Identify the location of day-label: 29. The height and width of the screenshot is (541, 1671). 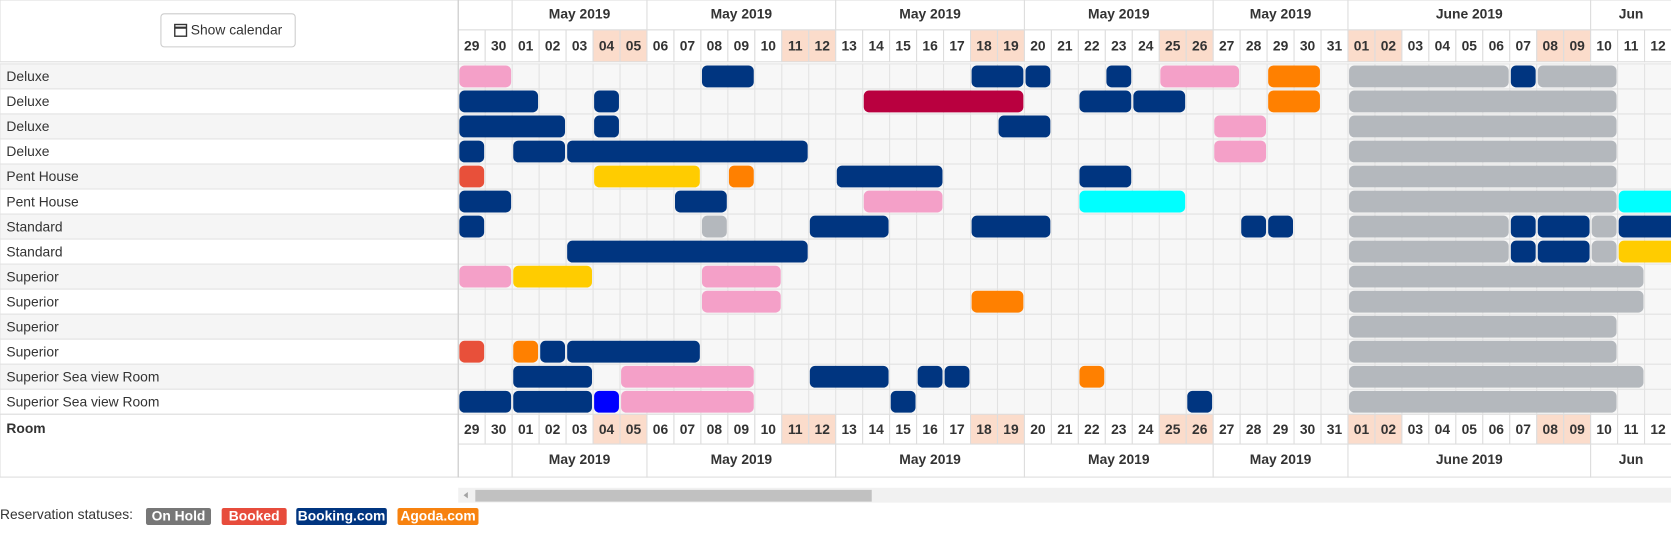
(472, 429).